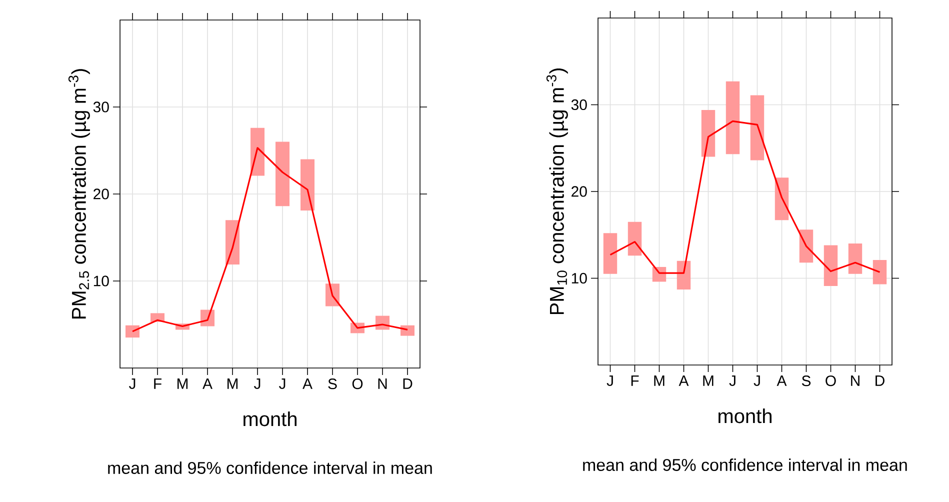 Image resolution: width=949 pixels, height=502 pixels. Describe the element at coordinates (79, 193) in the screenshot. I see `y-axis-title: PM$_{2.5}$ concentration (µg m$^{-3}$)` at that location.